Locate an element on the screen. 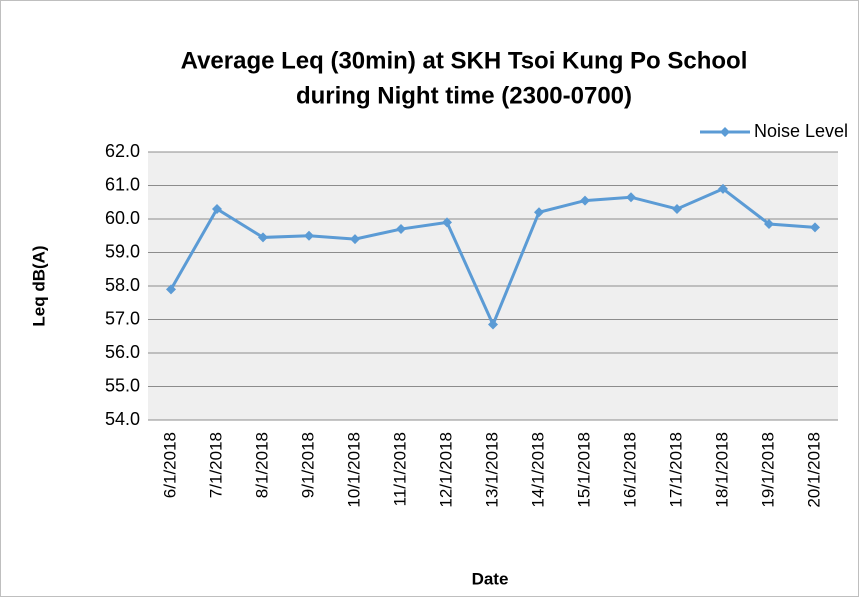 The width and height of the screenshot is (861, 599). x-tick-label: 20/1/2018 is located at coordinates (813, 470).